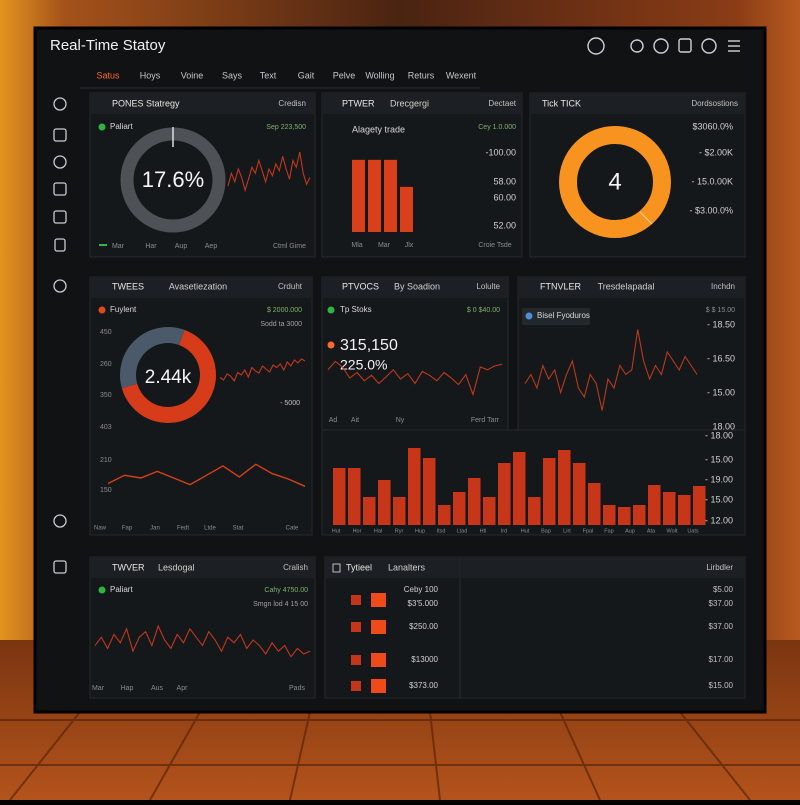 This screenshot has width=800, height=805. I want to click on sidebar-icons, so click(60, 335).